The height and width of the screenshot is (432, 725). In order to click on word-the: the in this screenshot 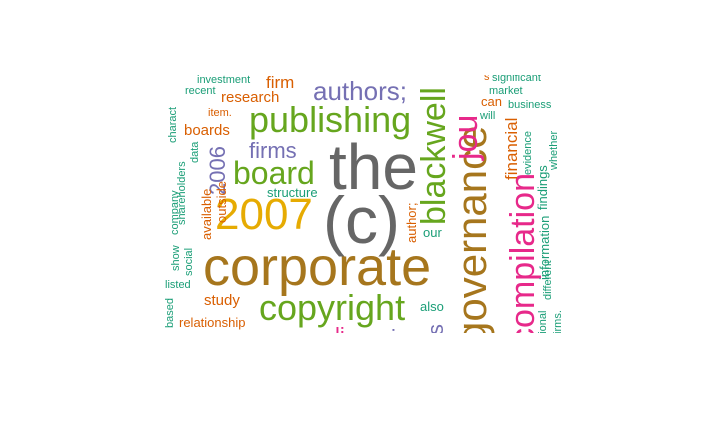, I will do `click(373, 167)`.